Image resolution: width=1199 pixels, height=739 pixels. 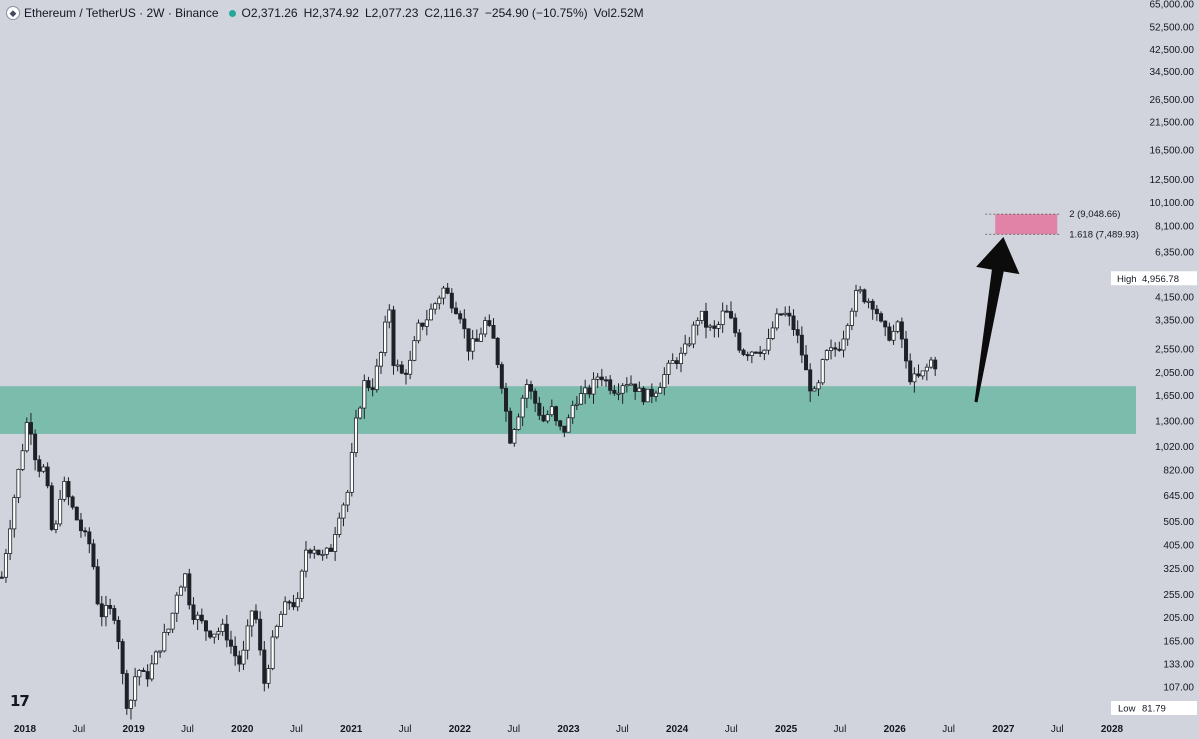 I want to click on high-marker-label: High, so click(x=1127, y=279).